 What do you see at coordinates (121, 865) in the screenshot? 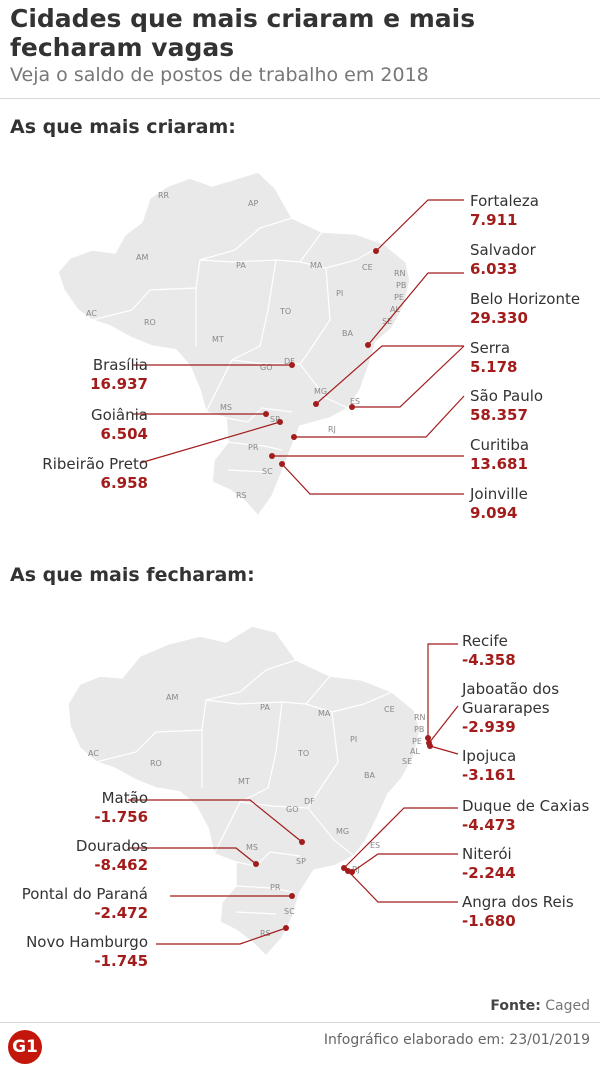
I see `city-value: -8.462` at bounding box center [121, 865].